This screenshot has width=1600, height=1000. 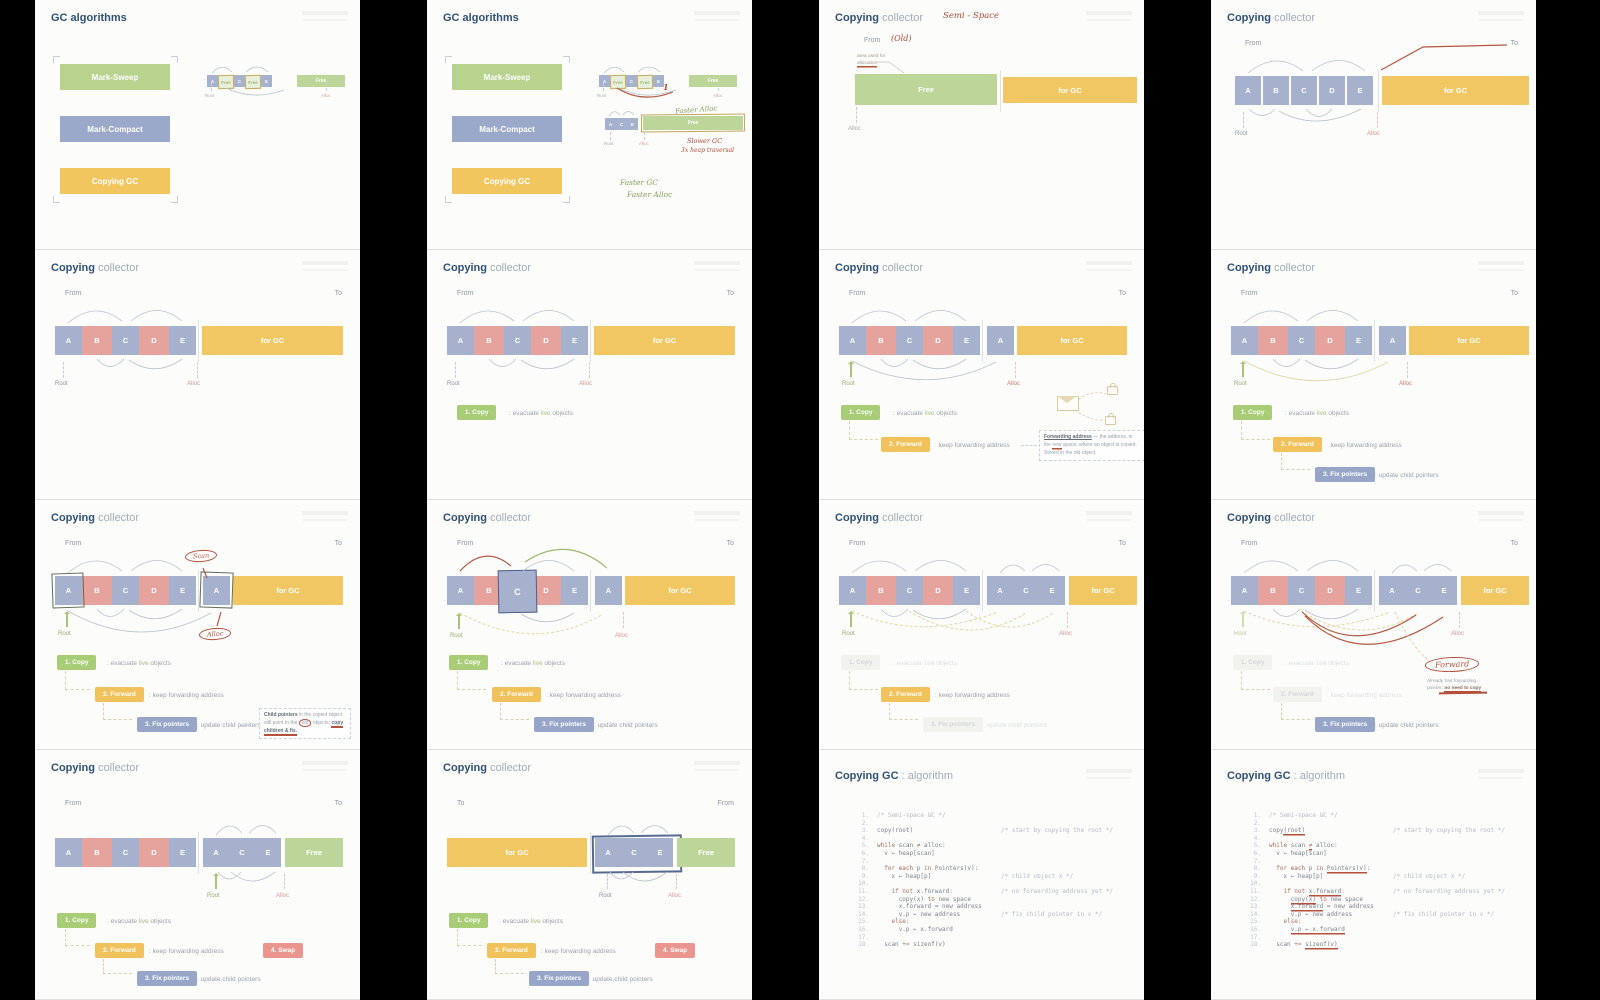 I want to click on to-space-copied-a: A, so click(x=1392, y=340).